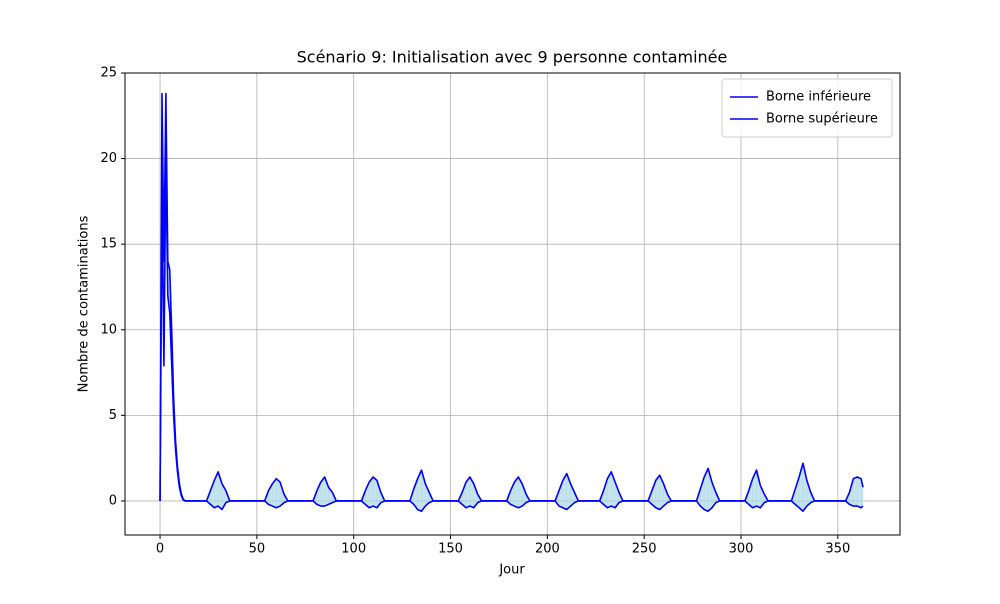 This screenshot has width=1000, height=604. Describe the element at coordinates (160, 549) in the screenshot. I see `x-tick-label: 0` at that location.